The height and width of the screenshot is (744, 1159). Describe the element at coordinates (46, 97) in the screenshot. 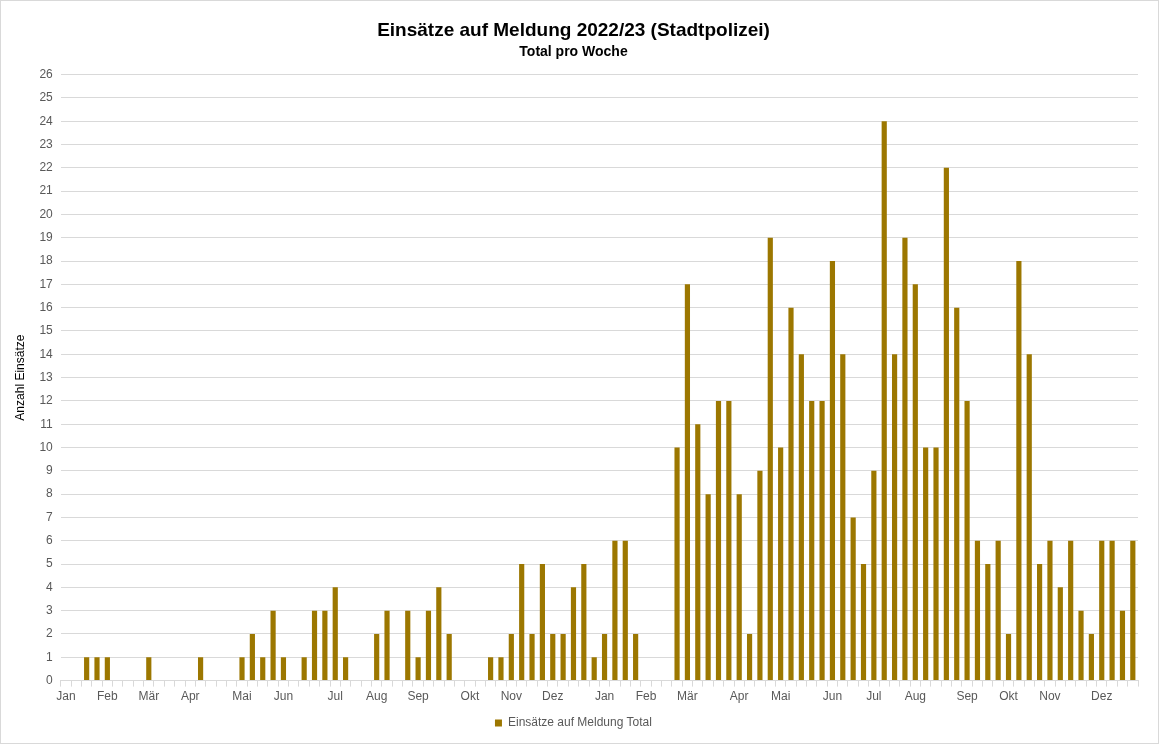

I see `y-tick-label: 25` at that location.